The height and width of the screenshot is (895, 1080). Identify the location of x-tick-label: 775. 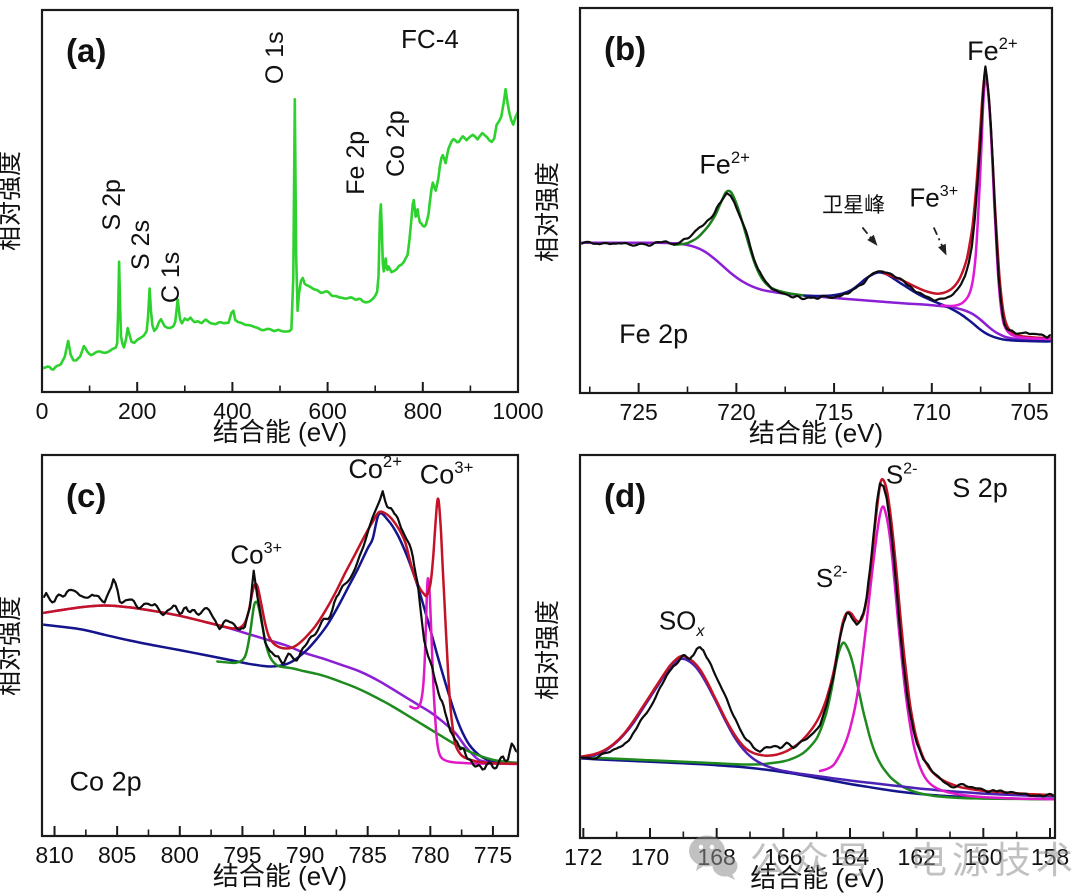
(493, 855).